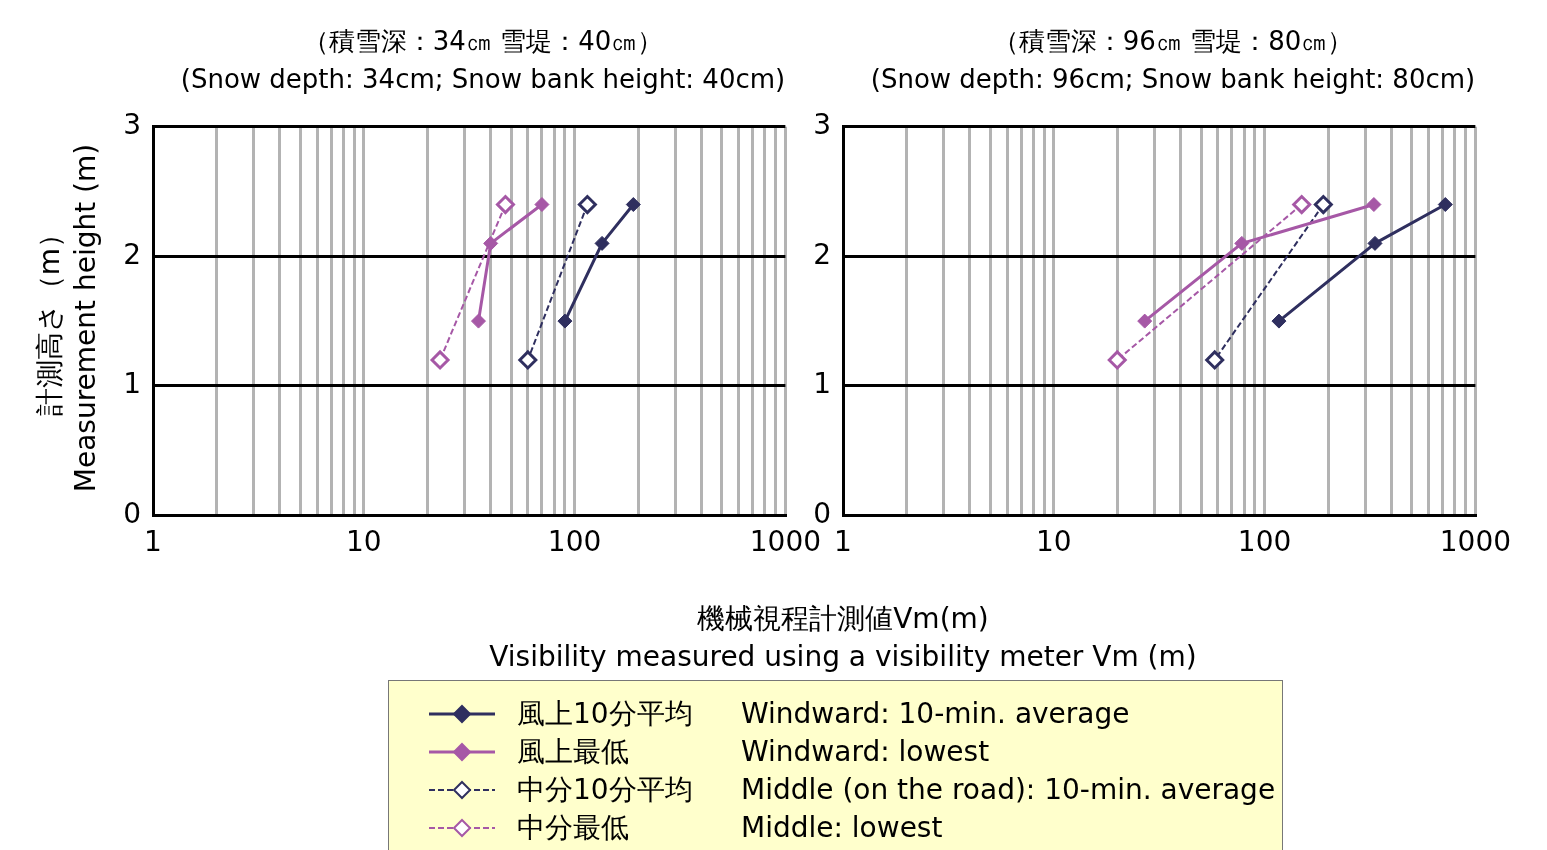 Image resolution: width=1547 pixels, height=850 pixels. Describe the element at coordinates (483, 41) in the screenshot. I see `chart-title: （積雪深：34㎝ 雪堤：40㎝）` at that location.